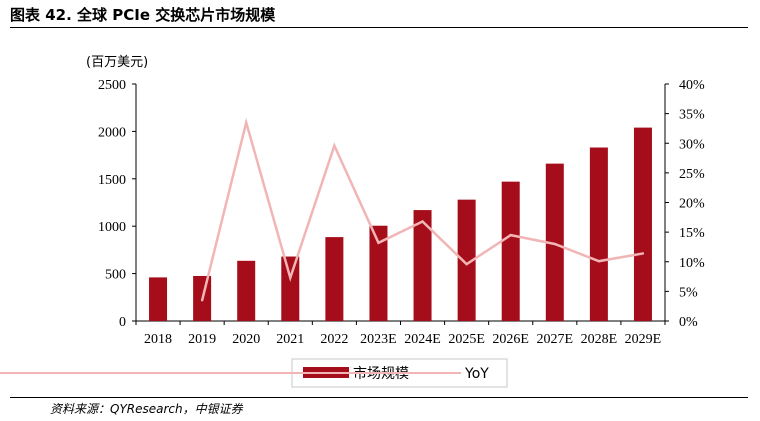 This screenshot has width=760, height=421. Describe the element at coordinates (122, 322) in the screenshot. I see `left-tick-label-0: 0` at that location.